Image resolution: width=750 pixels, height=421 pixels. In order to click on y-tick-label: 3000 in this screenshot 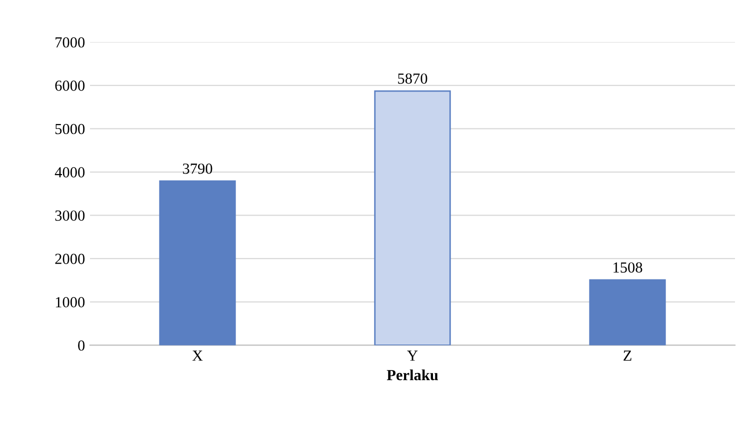, I will do `click(70, 215)`.